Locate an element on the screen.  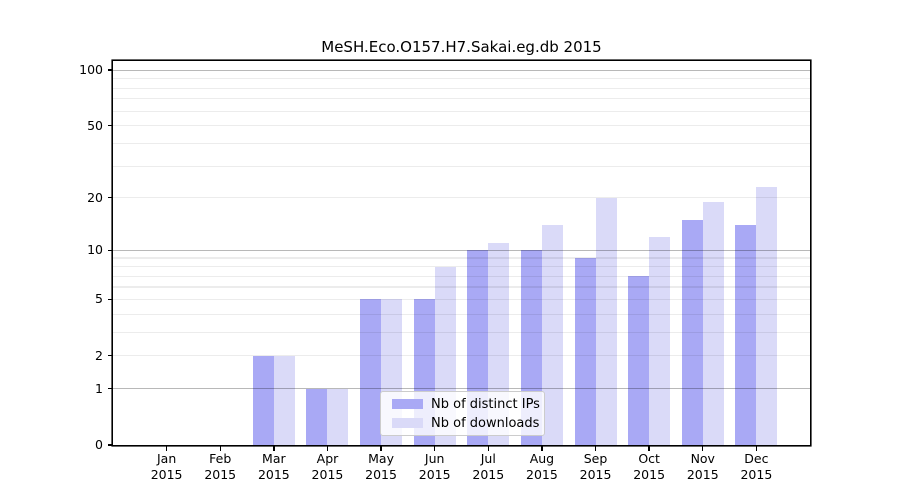
y-tick-label-100: 100 is located at coordinates (91, 70).